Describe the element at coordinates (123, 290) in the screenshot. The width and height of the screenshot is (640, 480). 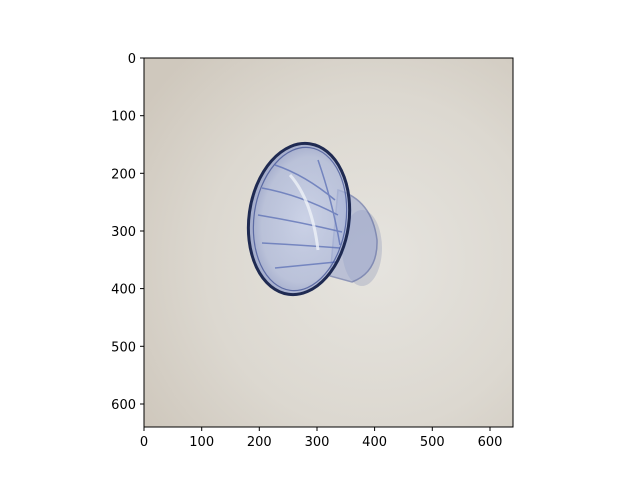
I see `y-tick-label: 400` at that location.